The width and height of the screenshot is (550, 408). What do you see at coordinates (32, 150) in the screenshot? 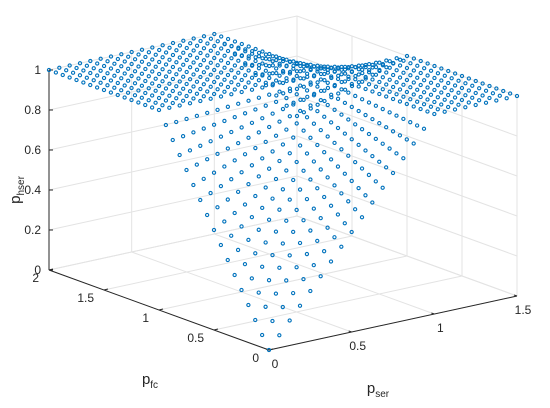
I see `z-tick-label: 0.6` at bounding box center [32, 150].